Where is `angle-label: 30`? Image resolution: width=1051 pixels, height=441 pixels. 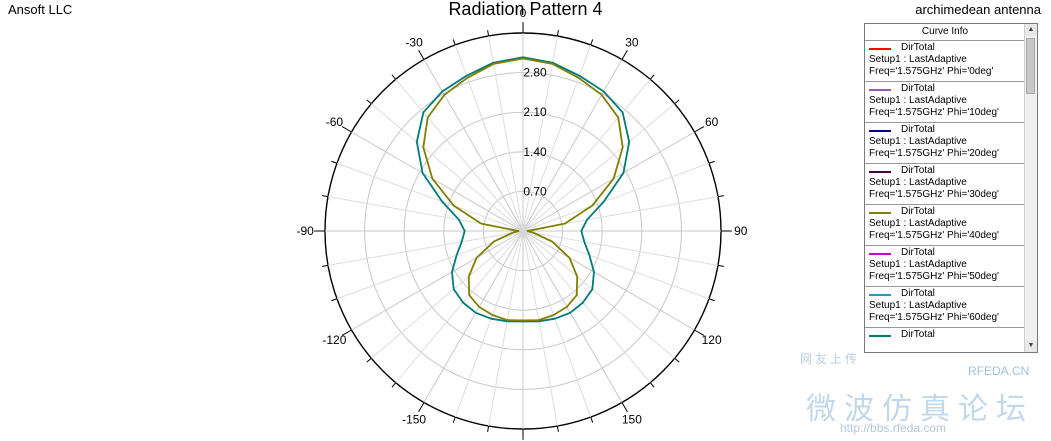 angle-label: 30 is located at coordinates (632, 42).